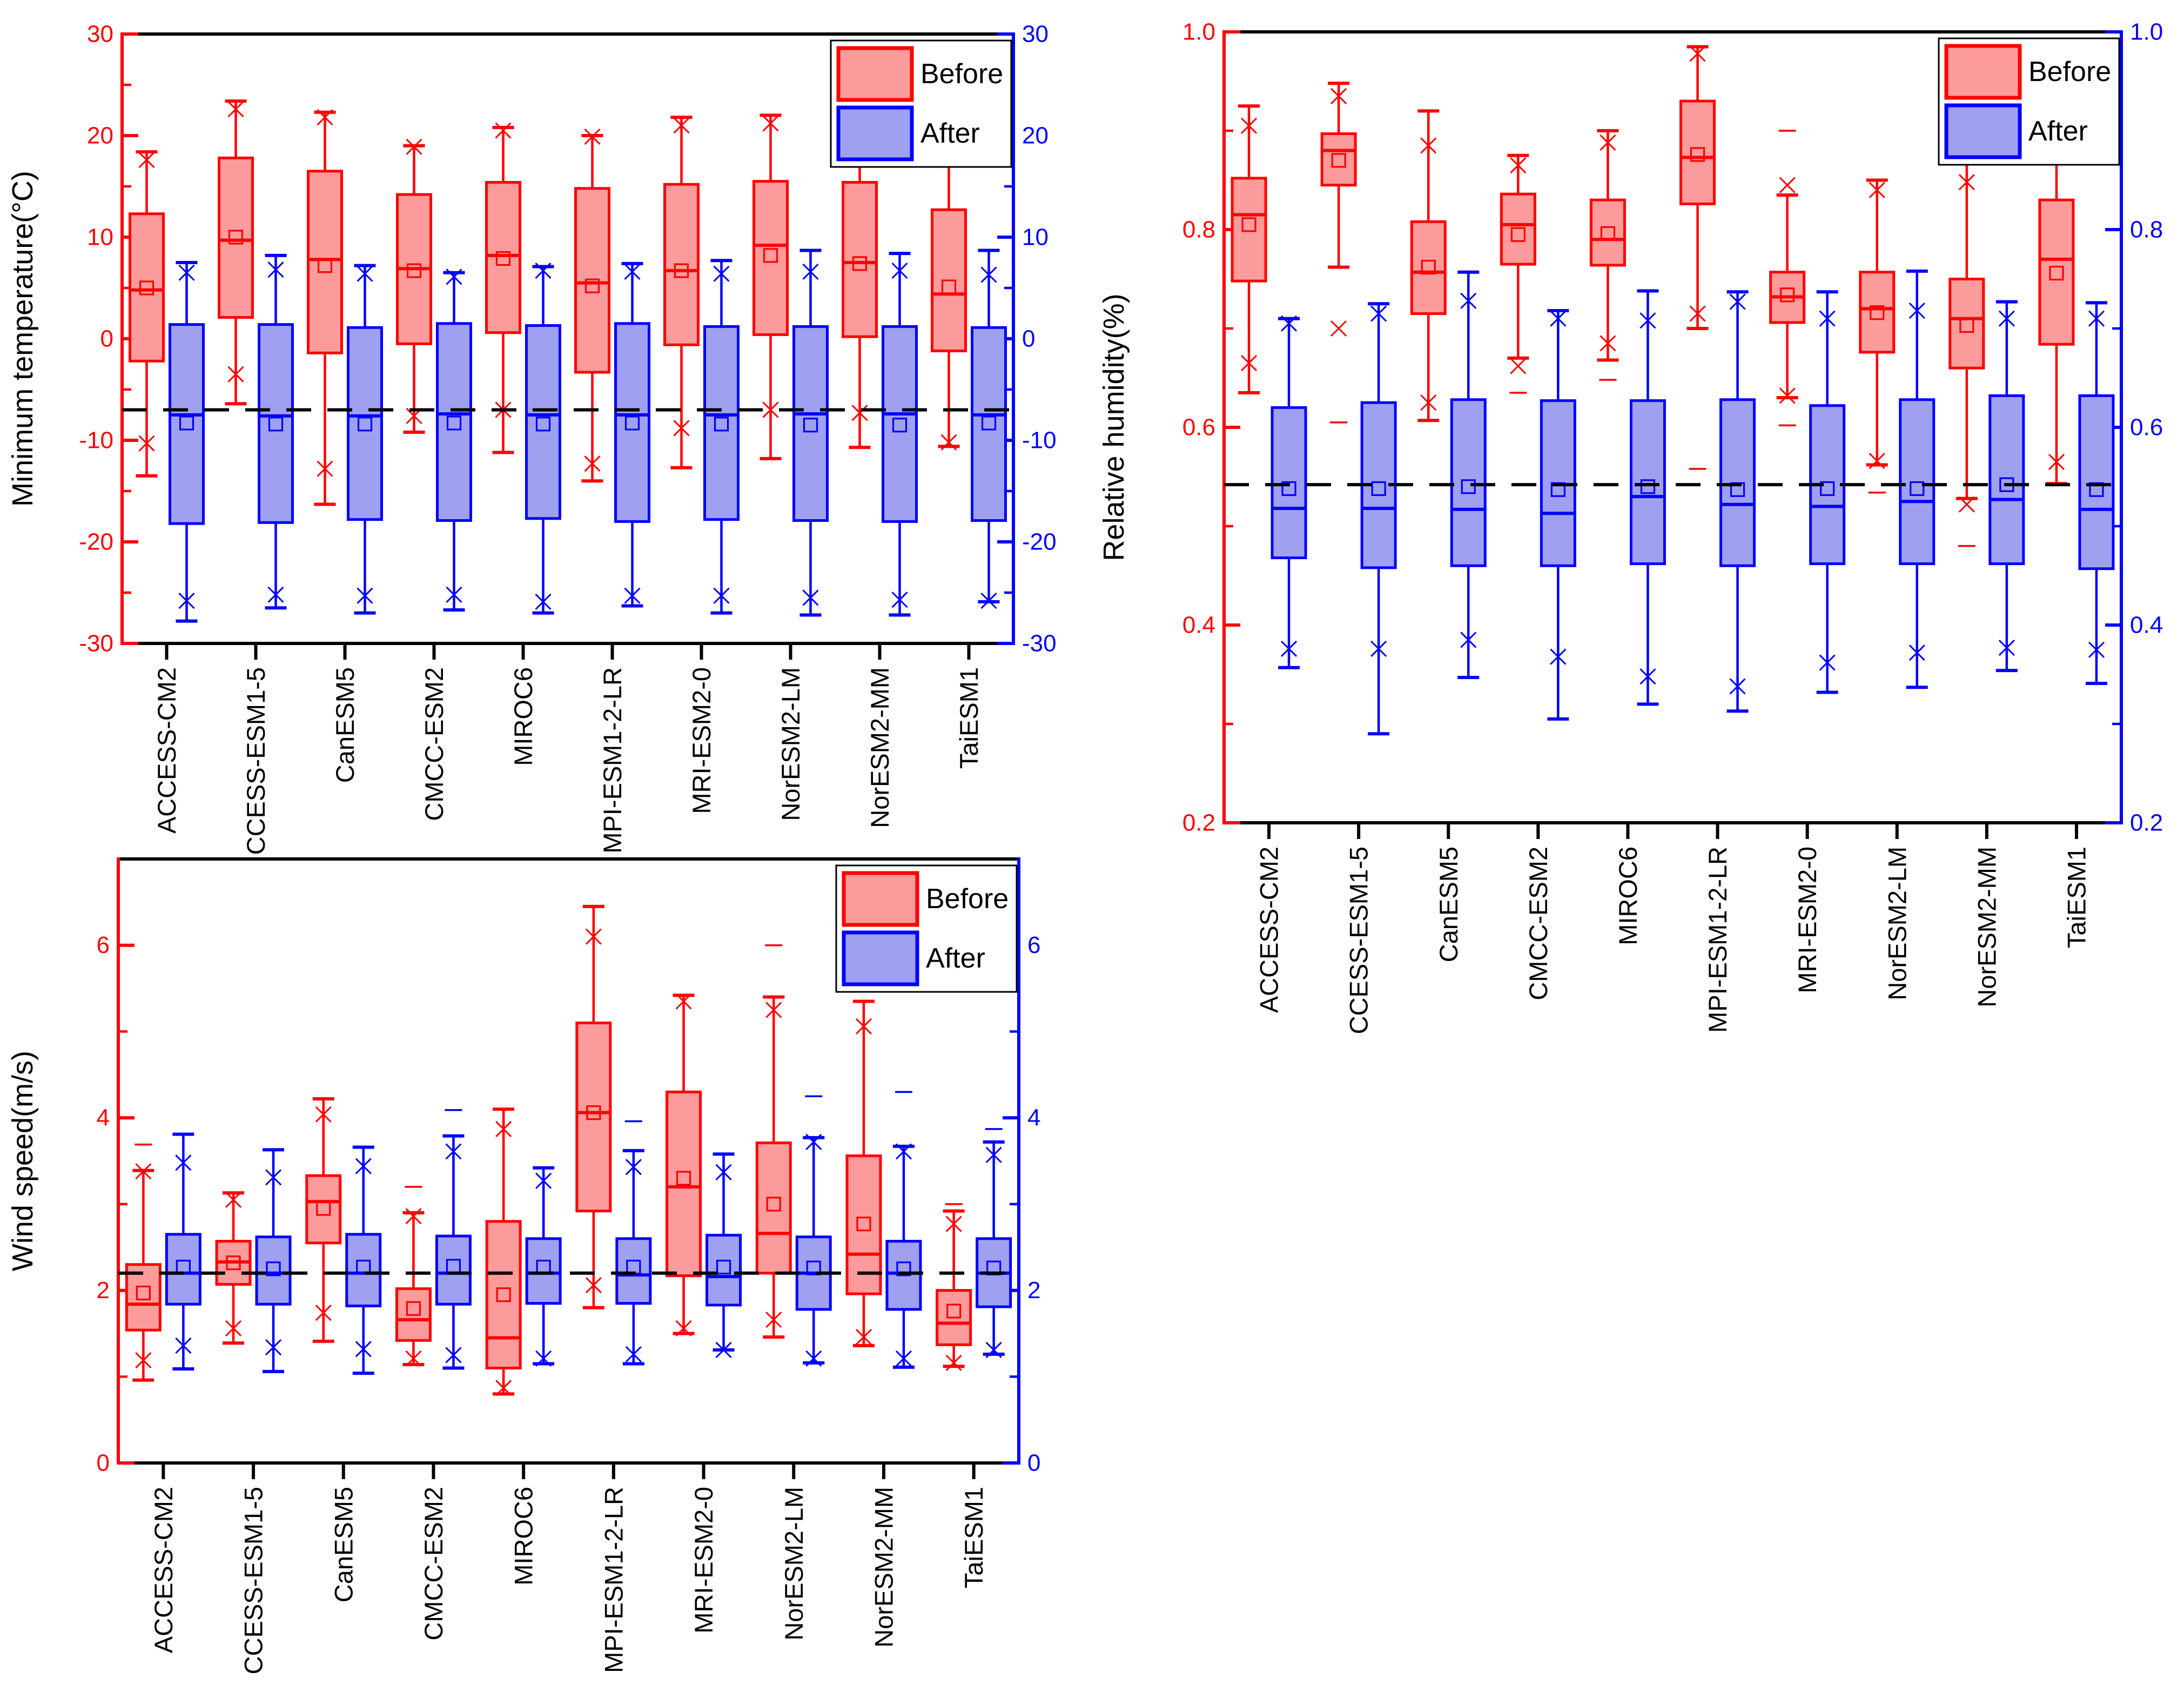 The height and width of the screenshot is (1685, 2184). Describe the element at coordinates (96, 643) in the screenshot. I see `y-tick-label-left: -30` at that location.